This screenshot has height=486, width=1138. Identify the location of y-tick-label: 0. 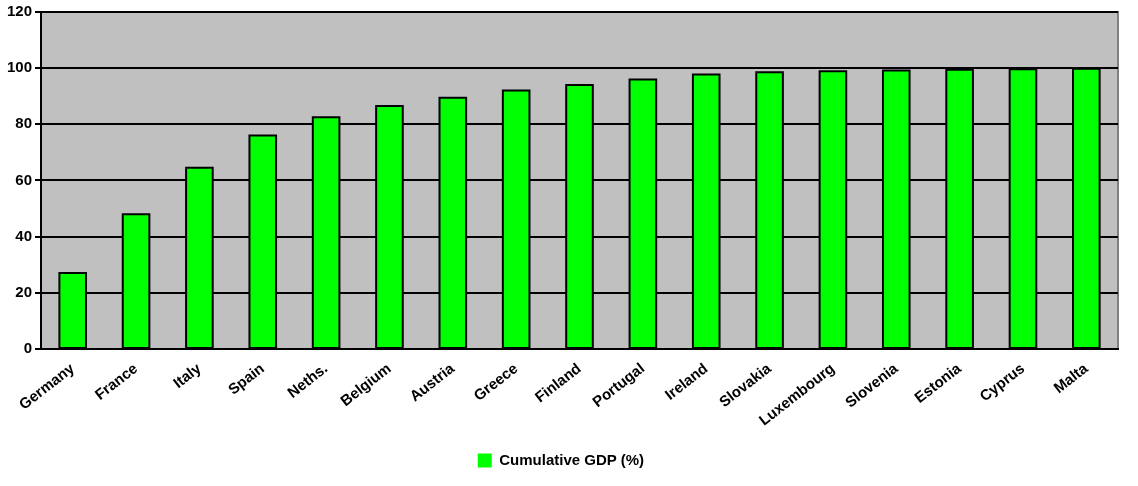
(28, 348).